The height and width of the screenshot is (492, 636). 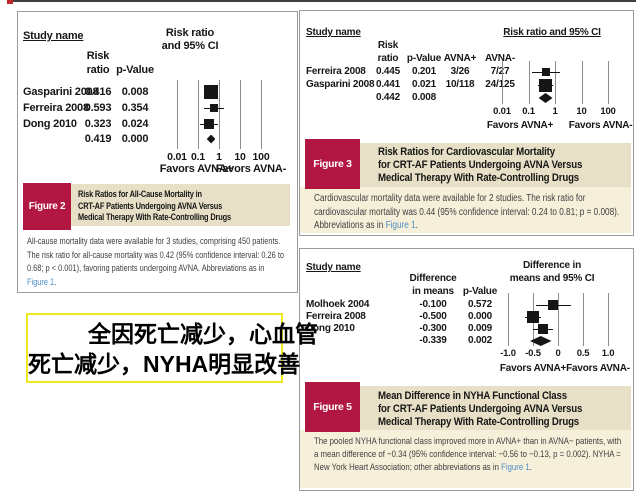 I want to click on value-column-header: Difference, so click(x=433, y=278).